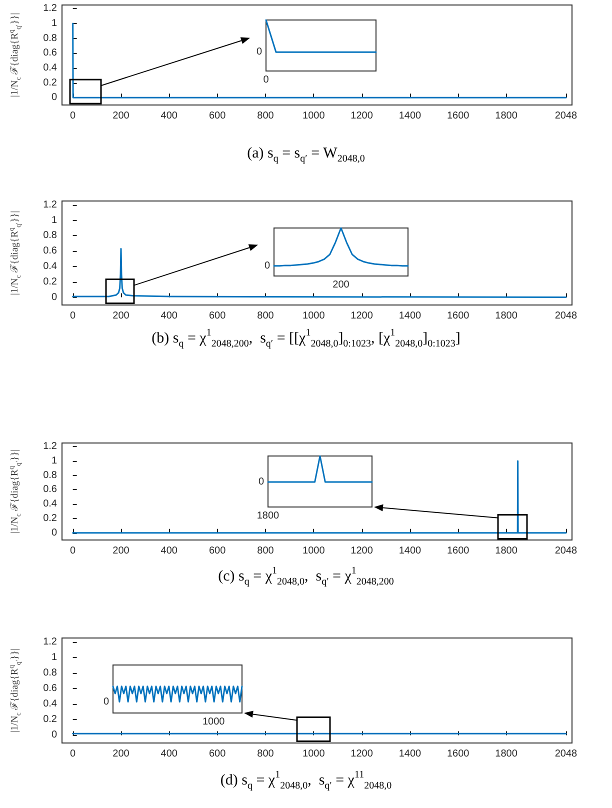  I want to click on line-series, so click(319, 273).